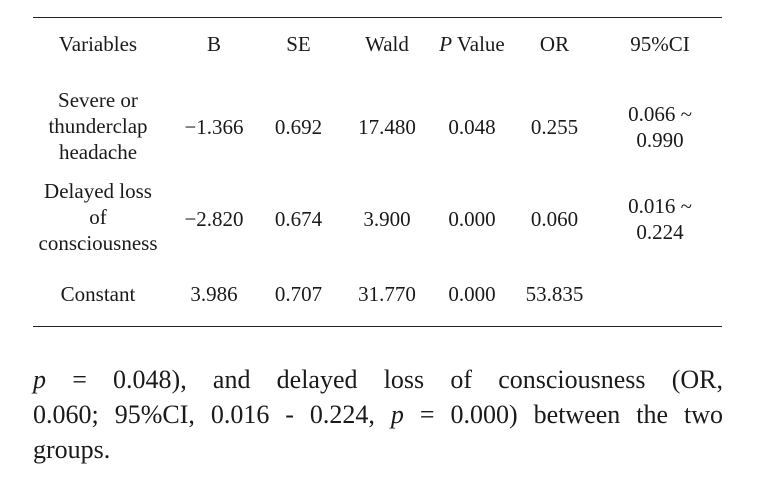 The image size is (766, 487). I want to click on table-row-3-variable: Constant, so click(98, 294).